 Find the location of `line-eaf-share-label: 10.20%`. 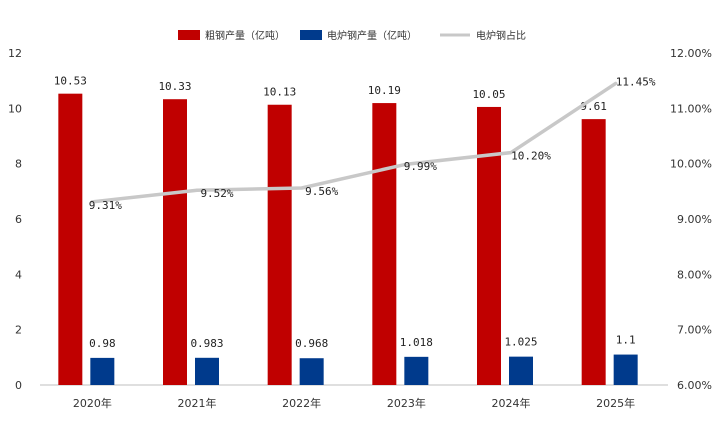

line-eaf-share-label: 10.20% is located at coordinates (531, 156).